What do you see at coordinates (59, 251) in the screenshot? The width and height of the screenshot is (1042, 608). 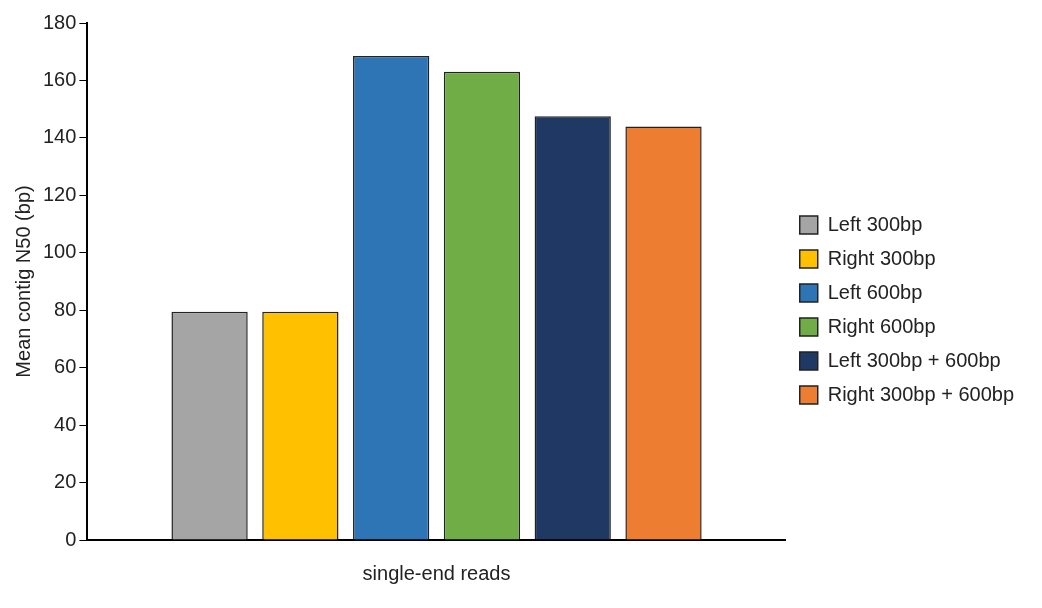 I see `y-tick-label: 100` at bounding box center [59, 251].